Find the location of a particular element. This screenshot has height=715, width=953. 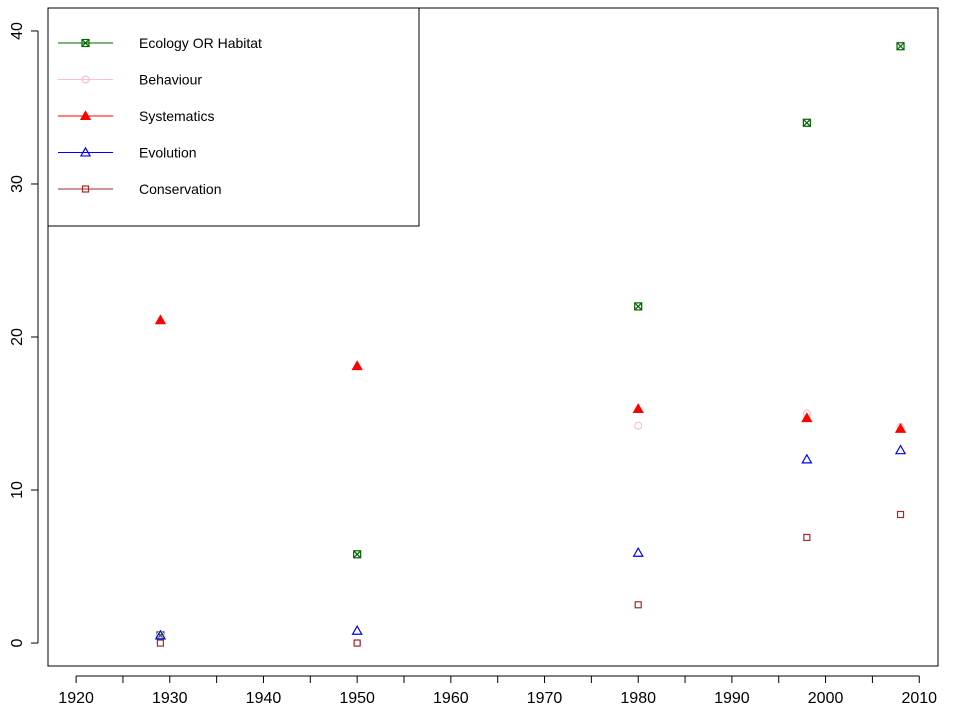

x-tick-label: 1990 is located at coordinates (732, 698).